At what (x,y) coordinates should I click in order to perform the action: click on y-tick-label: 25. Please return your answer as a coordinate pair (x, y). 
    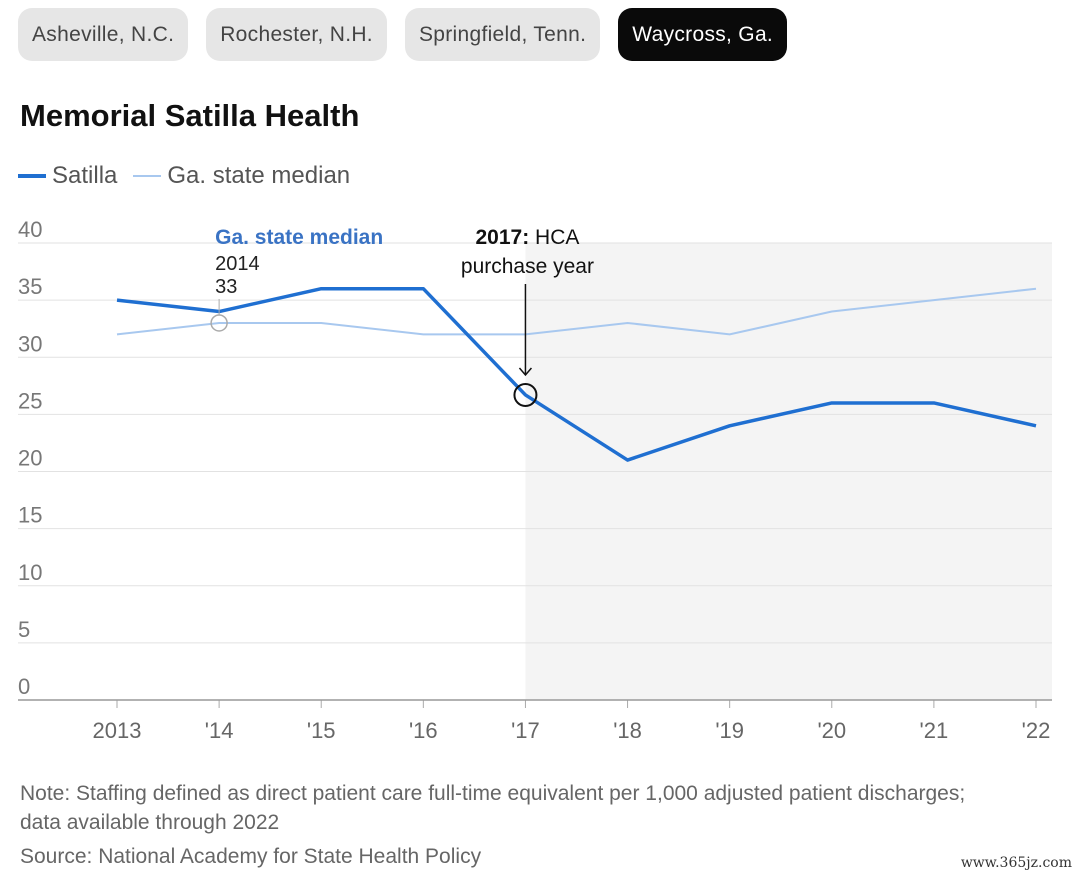
    Looking at the image, I should click on (30, 400).